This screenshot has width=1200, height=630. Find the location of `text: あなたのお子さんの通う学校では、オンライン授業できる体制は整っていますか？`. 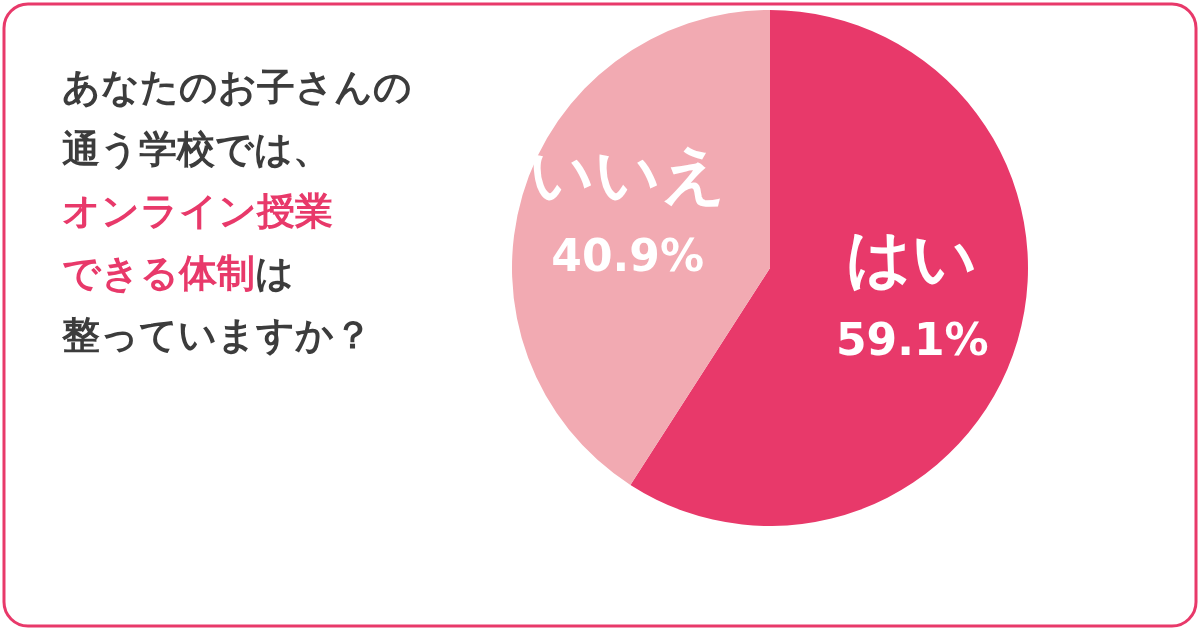

text: あなたのお子さんの通う学校では、オンライン授業できる体制は整っていますか？ is located at coordinates (236, 211).